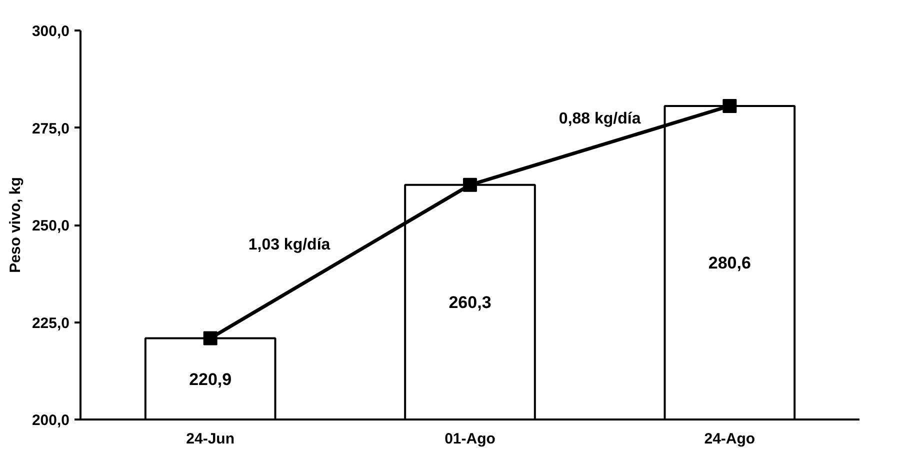  What do you see at coordinates (210, 439) in the screenshot?
I see `x-tick-label: 24-Jun` at bounding box center [210, 439].